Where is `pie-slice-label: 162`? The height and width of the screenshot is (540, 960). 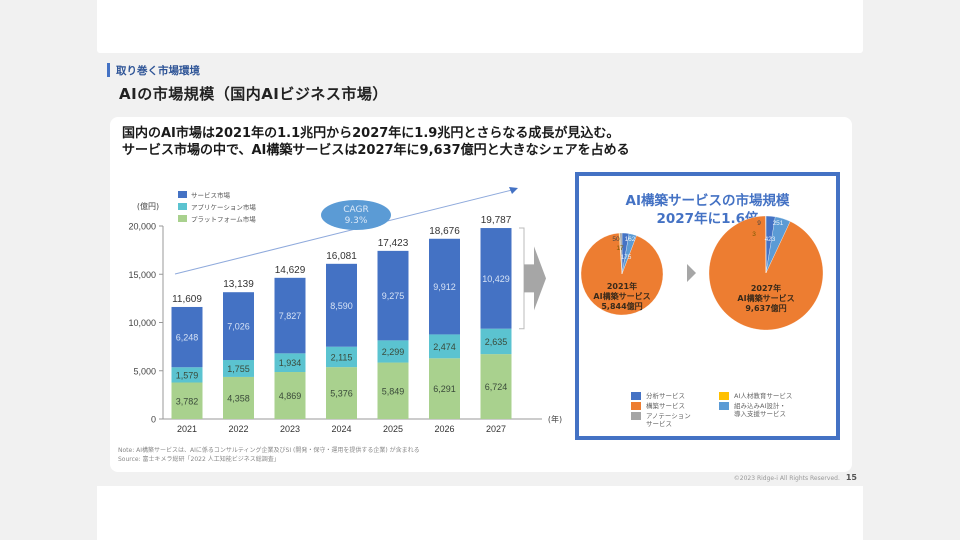
pie-slice-label: 162 is located at coordinates (630, 239).